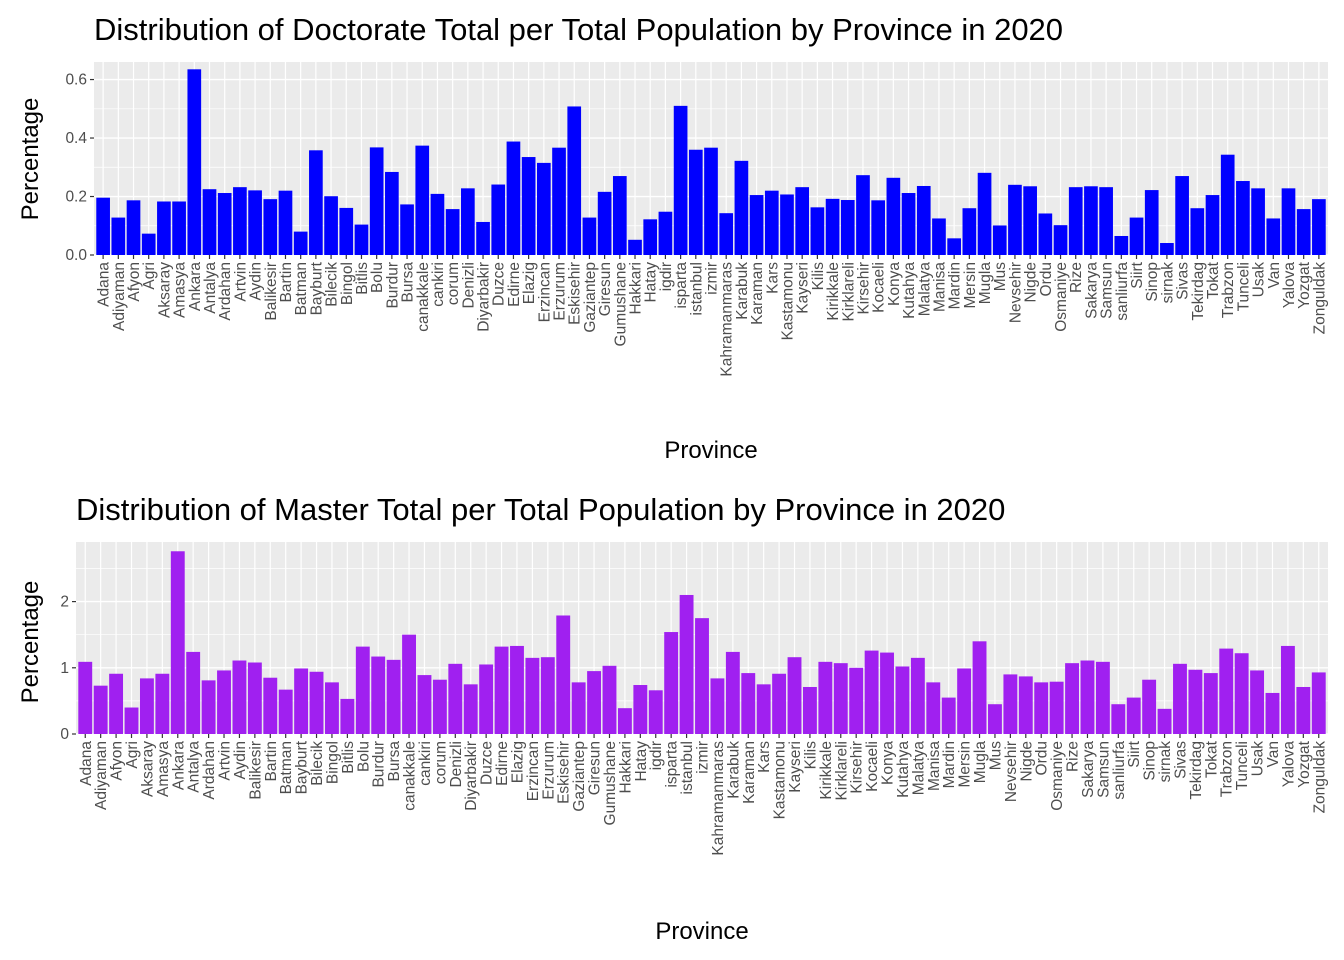  Describe the element at coordinates (1091, 220) in the screenshot. I see `bar-sakarya` at that location.